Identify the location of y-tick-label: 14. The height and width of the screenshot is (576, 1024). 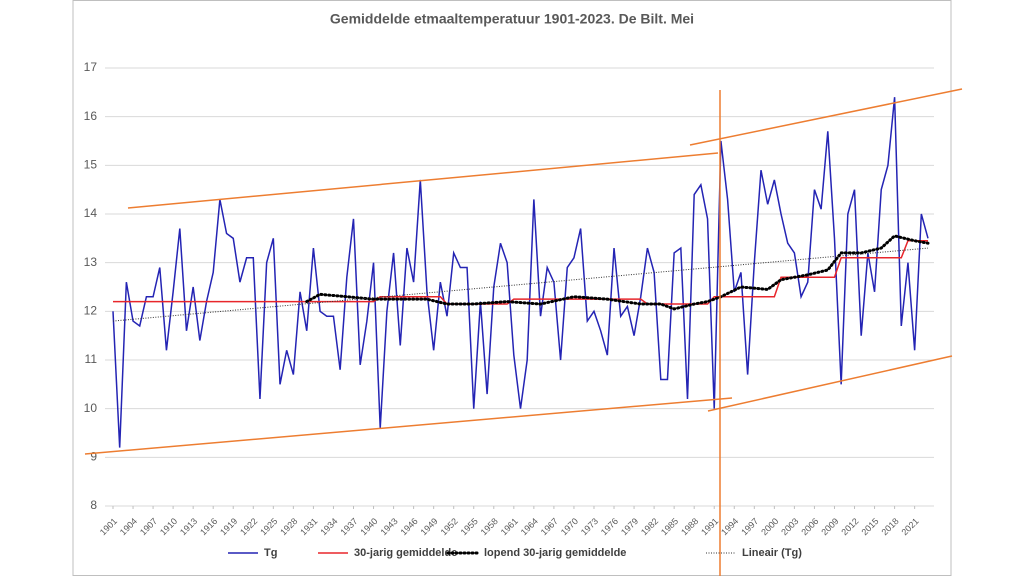
(91, 213).